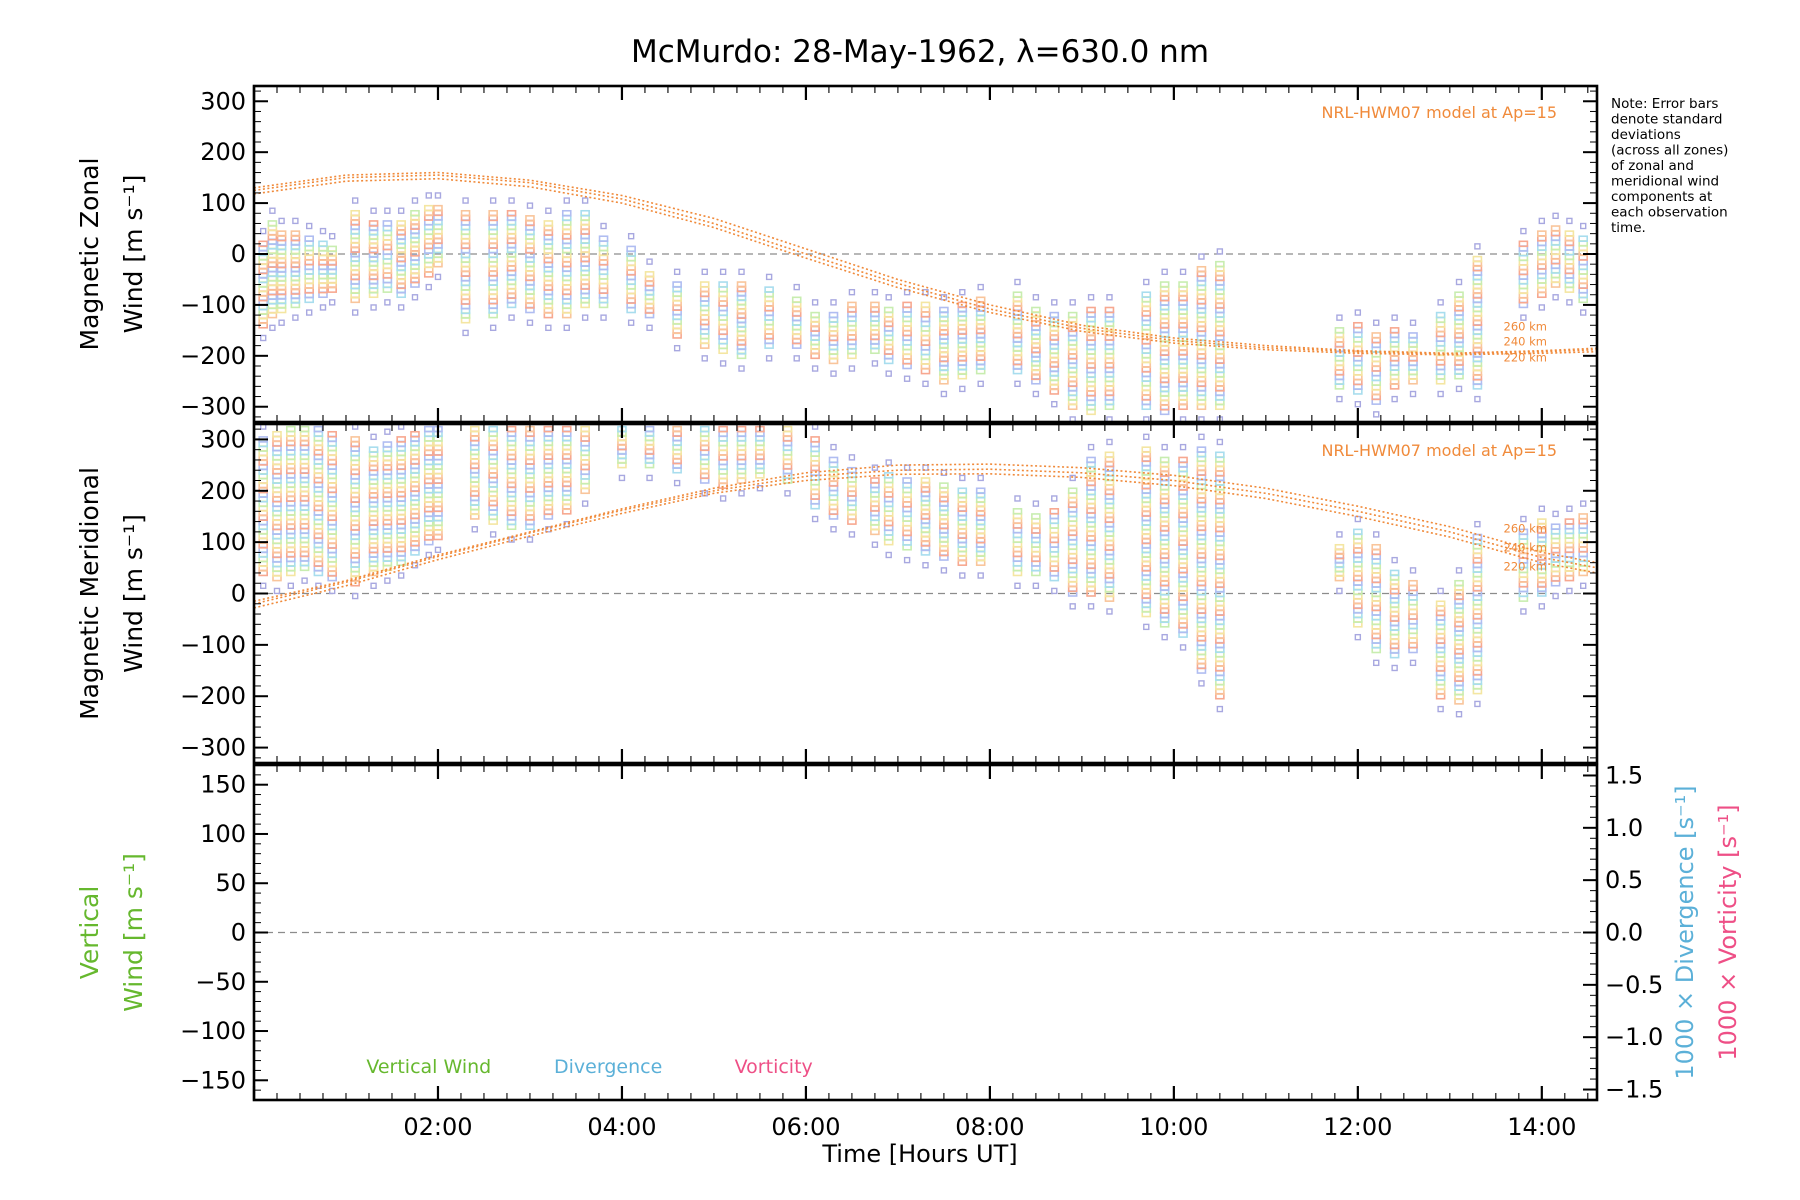 The image size is (1800, 1200). I want to click on x-tick-label: 06:00, so click(805, 1127).